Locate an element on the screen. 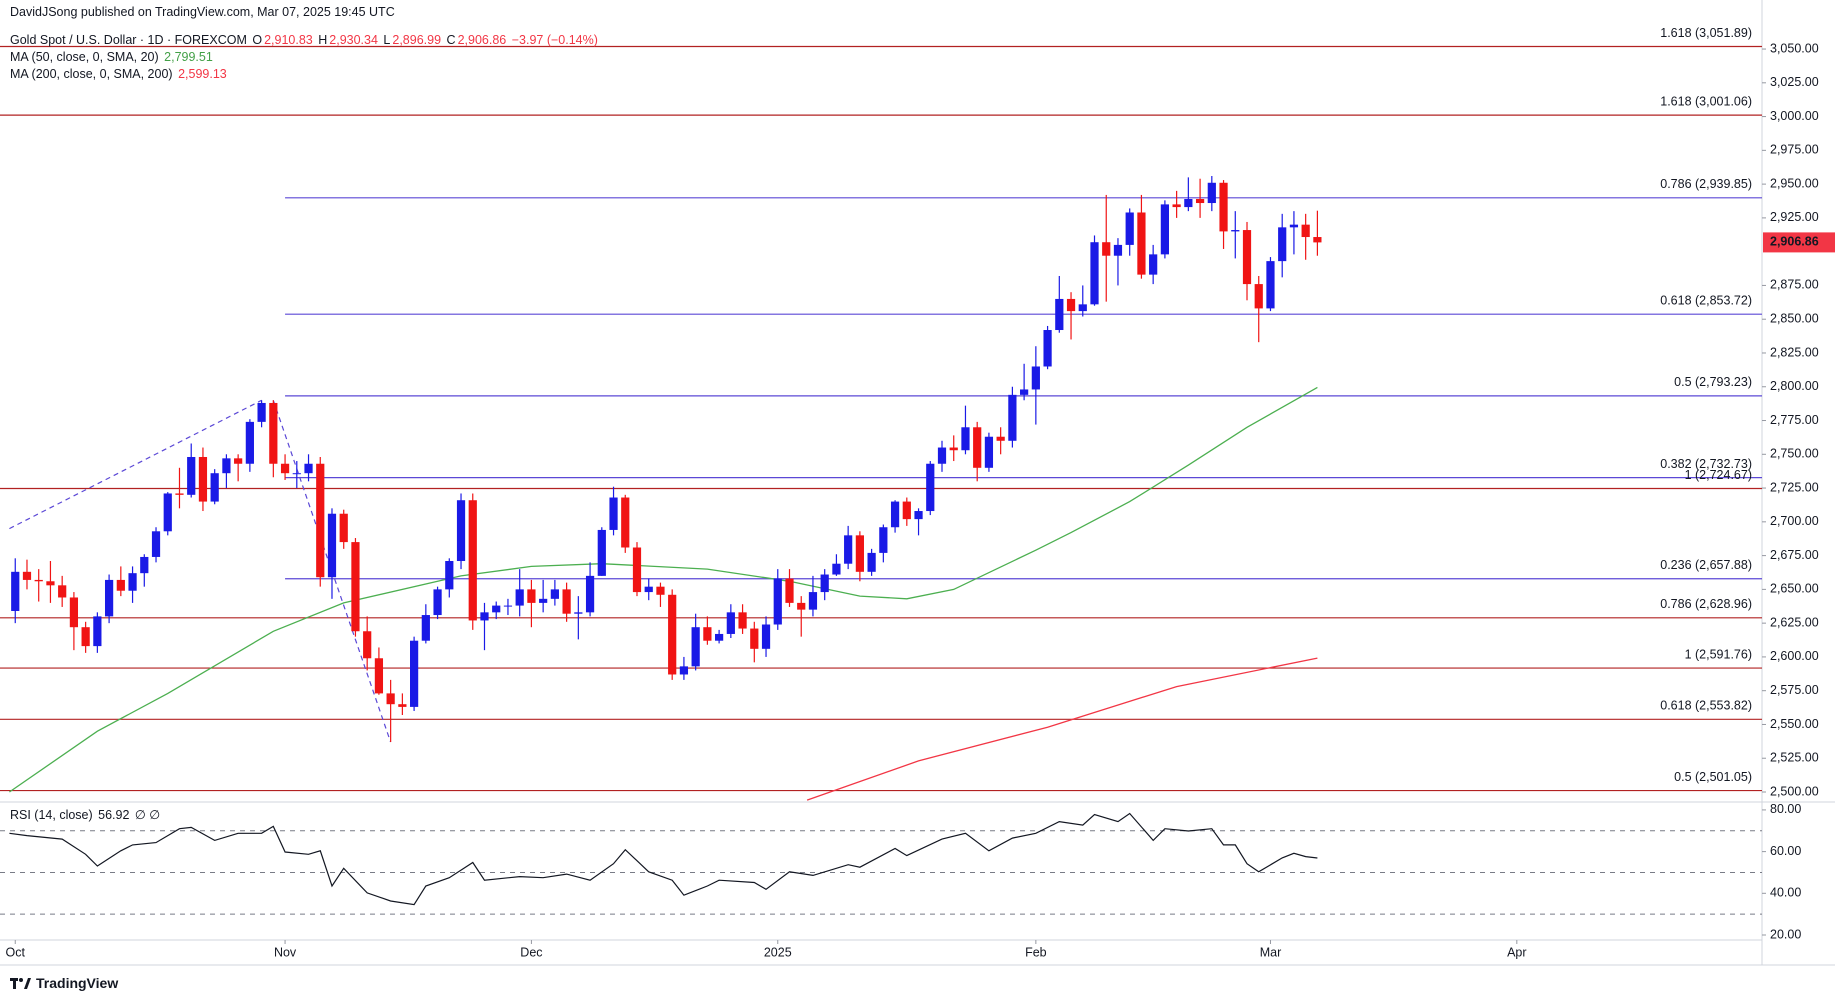 The image size is (1835, 1003). indicator-value: 2,599.13 is located at coordinates (202, 74).